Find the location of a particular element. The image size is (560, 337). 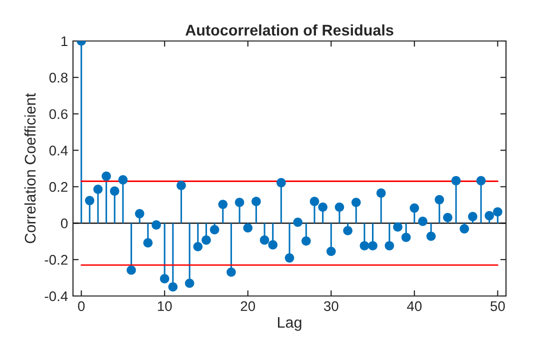

chart-title: Autocorrelation of Residuals is located at coordinates (289, 30).